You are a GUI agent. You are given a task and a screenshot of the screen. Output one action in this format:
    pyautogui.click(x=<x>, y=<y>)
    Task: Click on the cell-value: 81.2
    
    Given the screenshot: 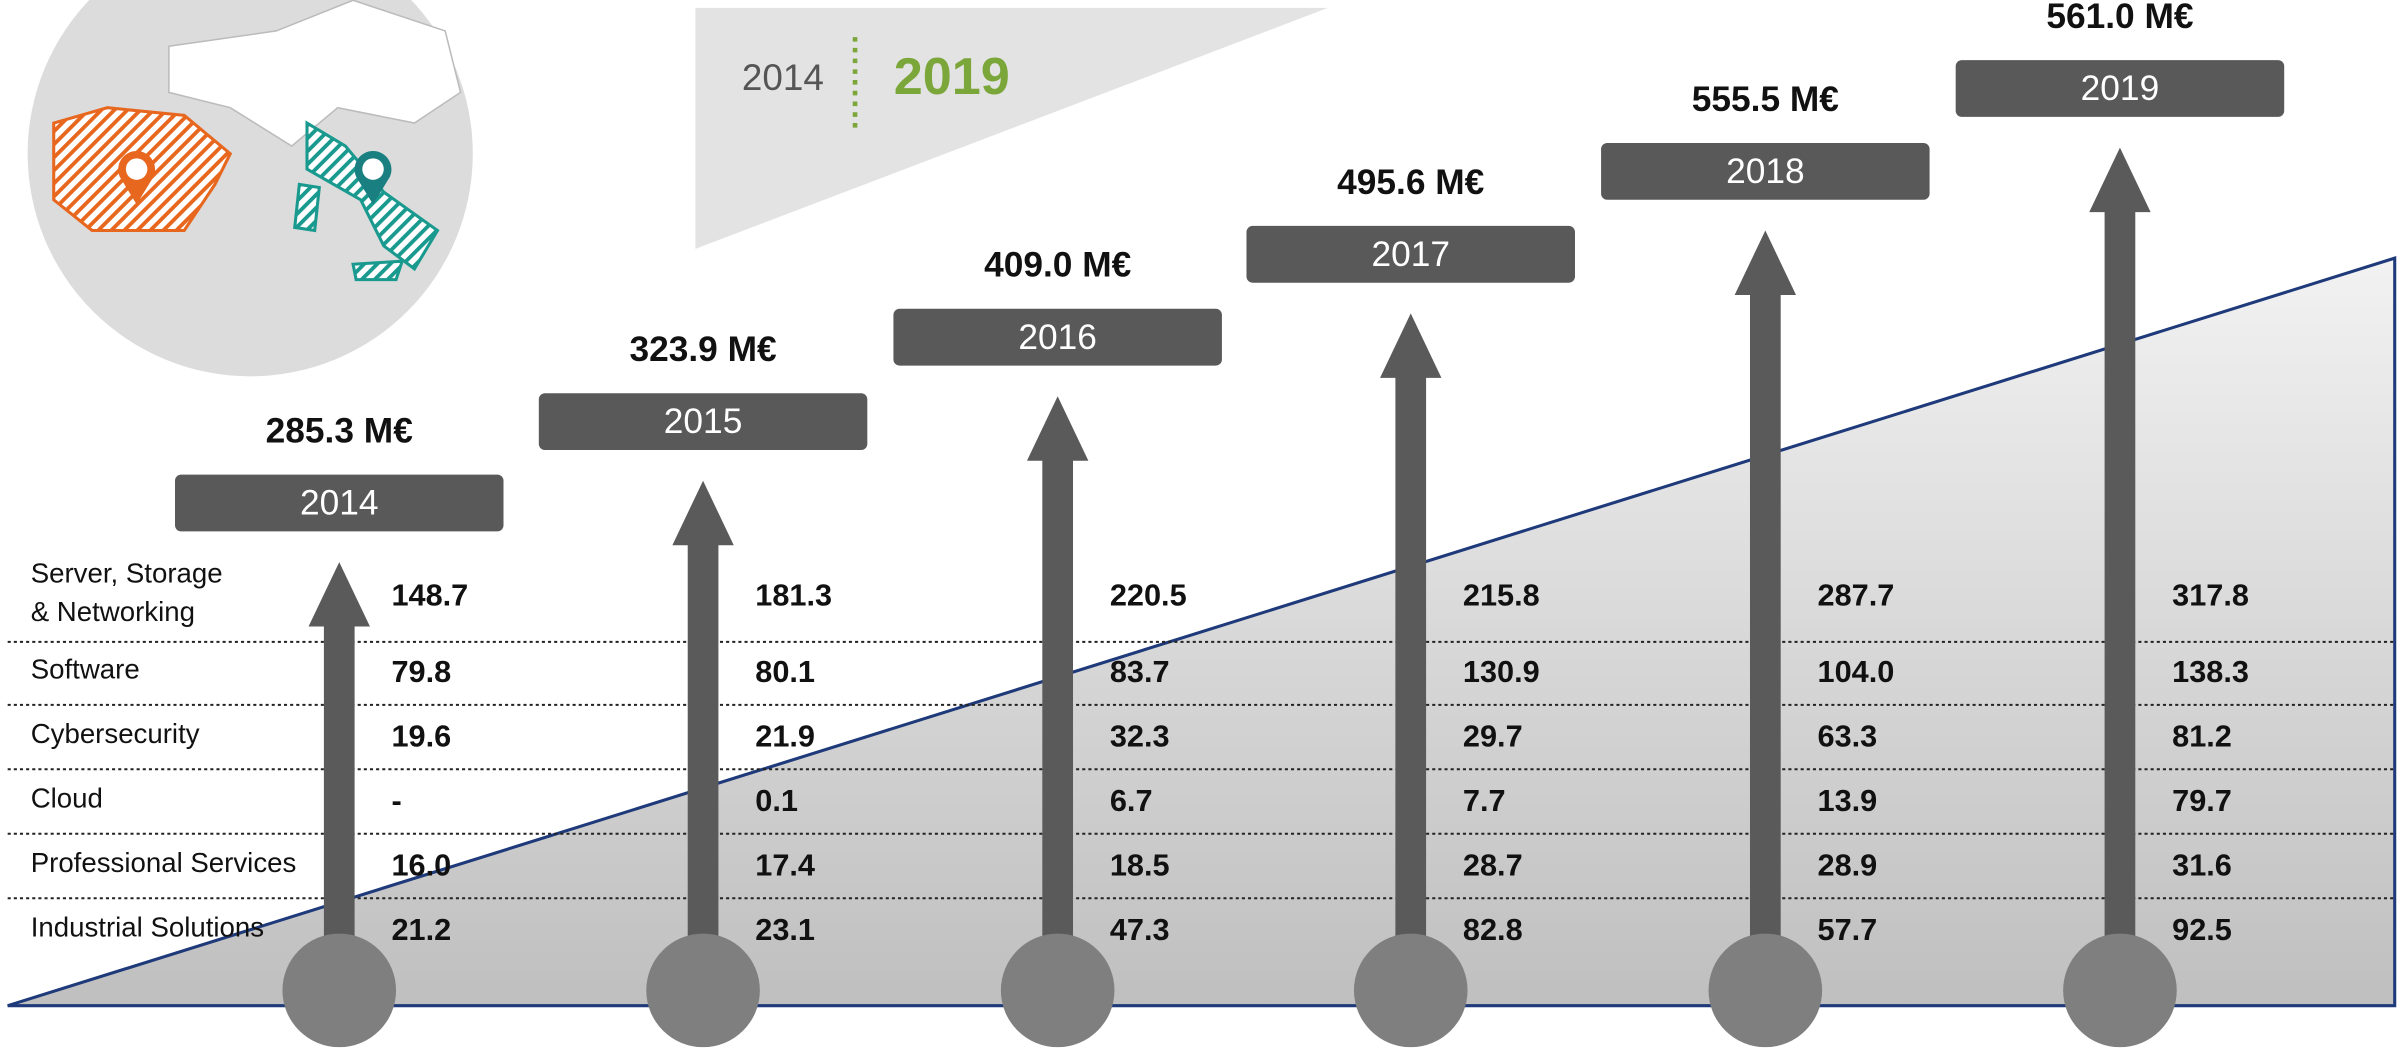 What is the action you would take?
    pyautogui.click(x=2202, y=736)
    